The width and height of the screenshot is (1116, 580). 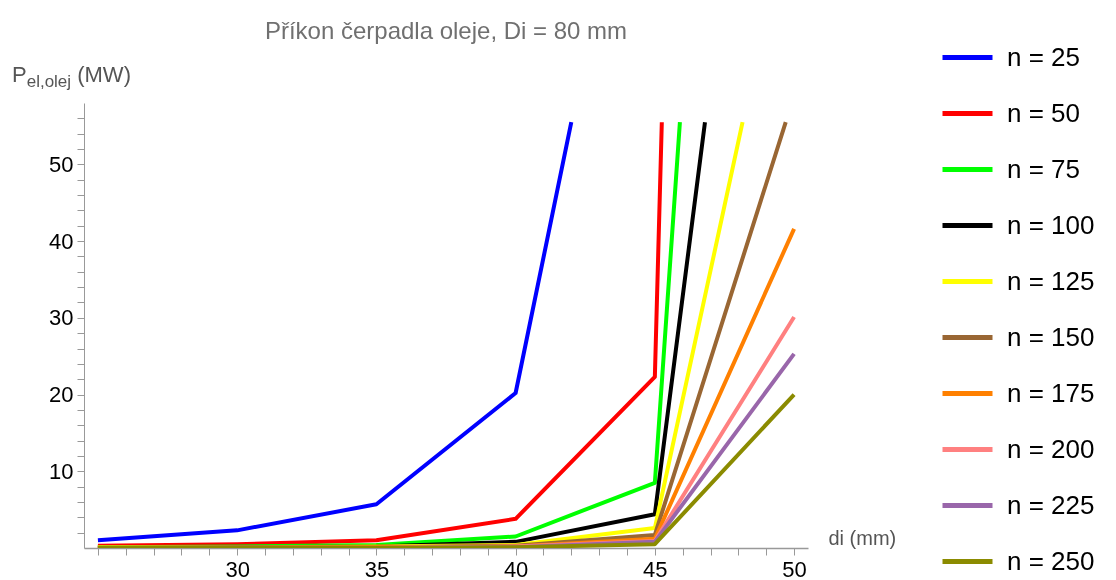 I want to click on y-tick-label: 40, so click(x=61, y=241).